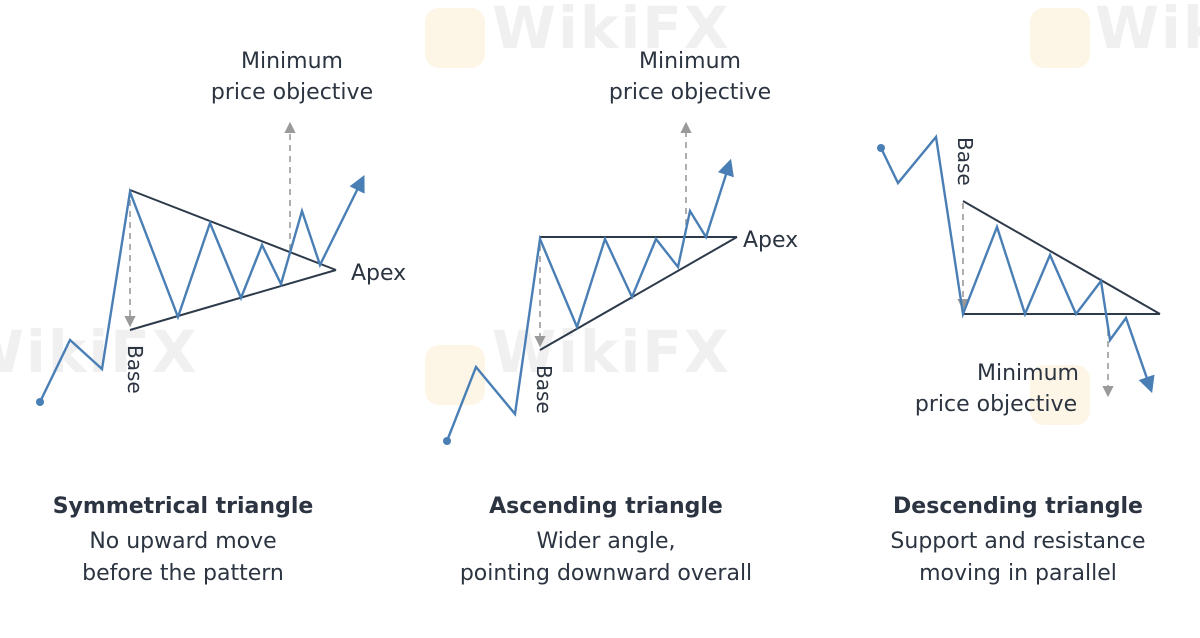  Describe the element at coordinates (183, 506) in the screenshot. I see `caption-title: Symmetrical triangle` at that location.